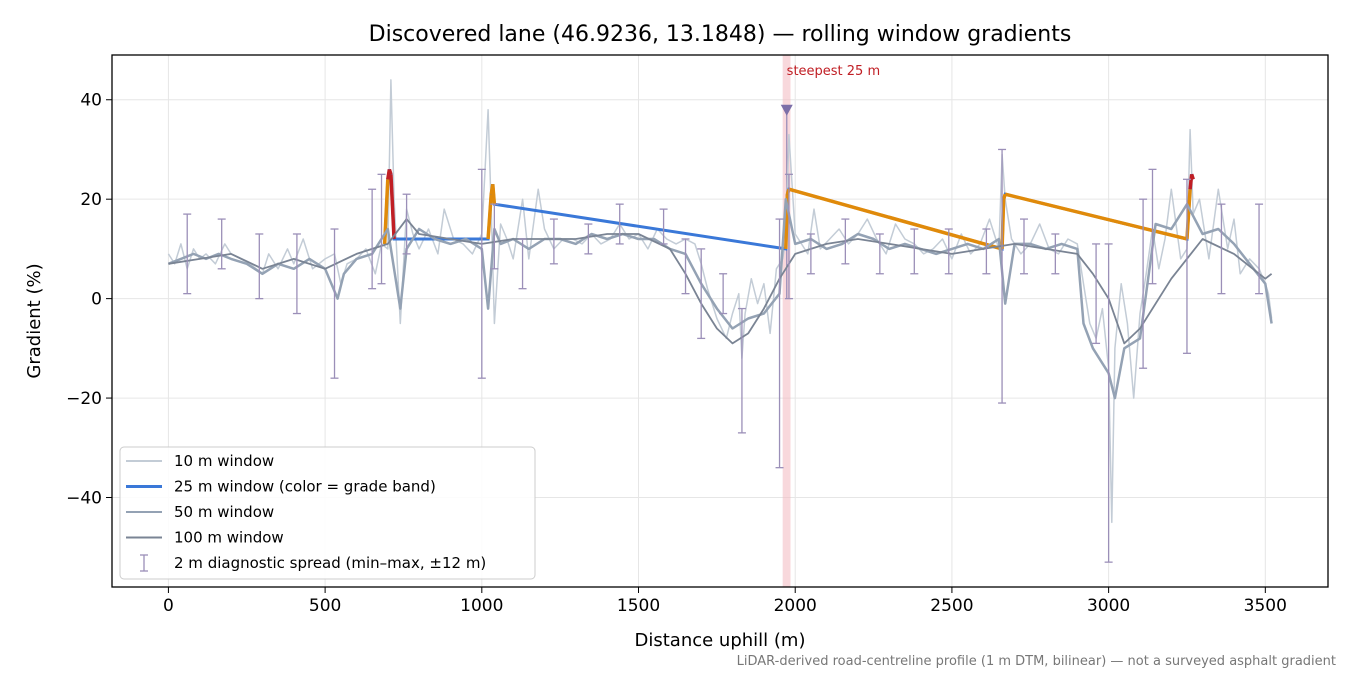  What do you see at coordinates (224, 512) in the screenshot?
I see `legend-label: 50 m window` at bounding box center [224, 512].